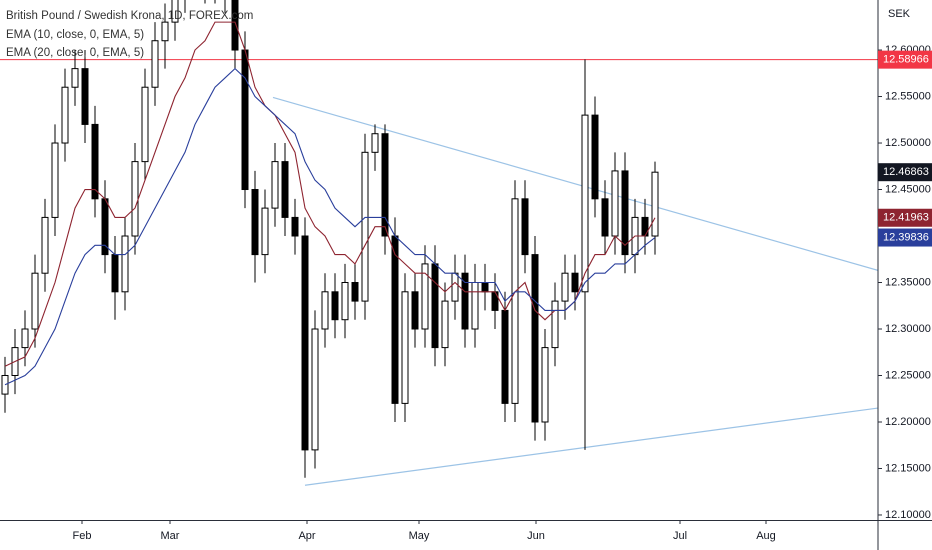 This screenshot has height=550, width=932. I want to click on y-tick-label: 12.50000, so click(908, 143).